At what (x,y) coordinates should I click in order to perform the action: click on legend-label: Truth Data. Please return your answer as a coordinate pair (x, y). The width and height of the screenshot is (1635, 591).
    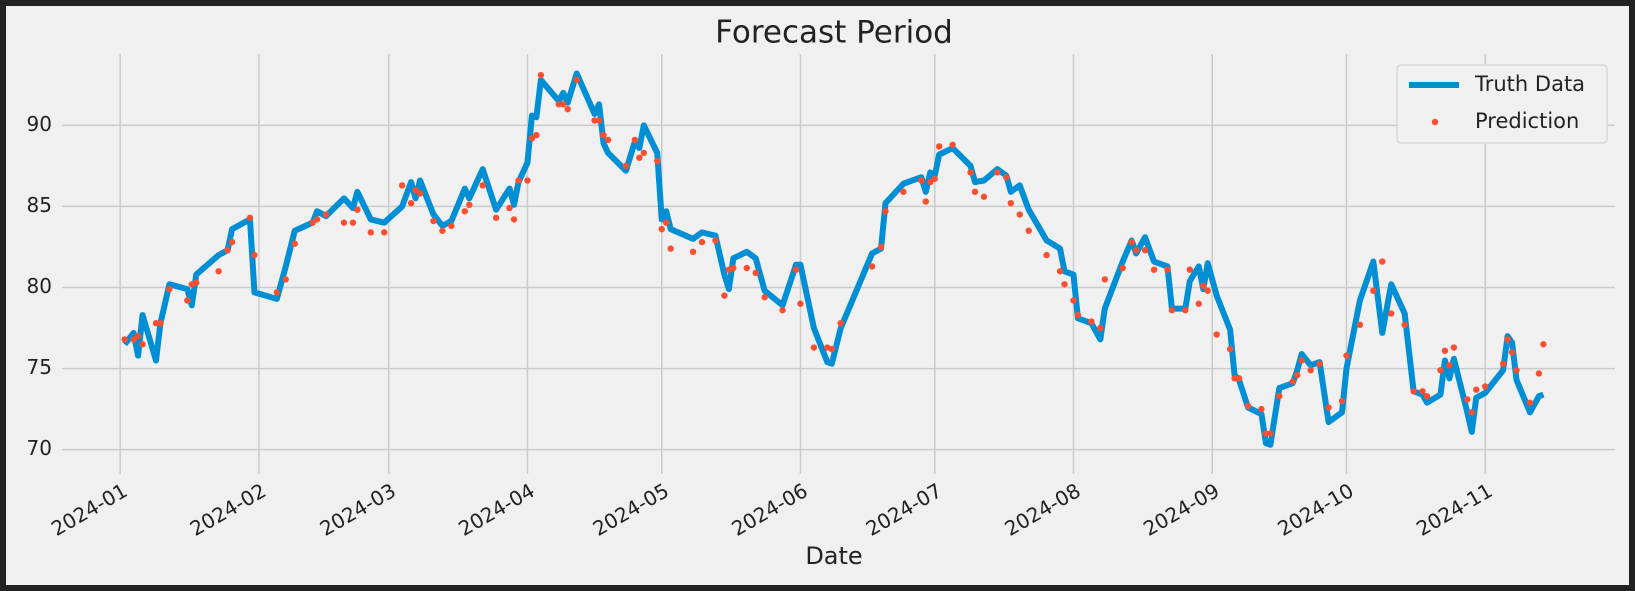
    Looking at the image, I should click on (1529, 84).